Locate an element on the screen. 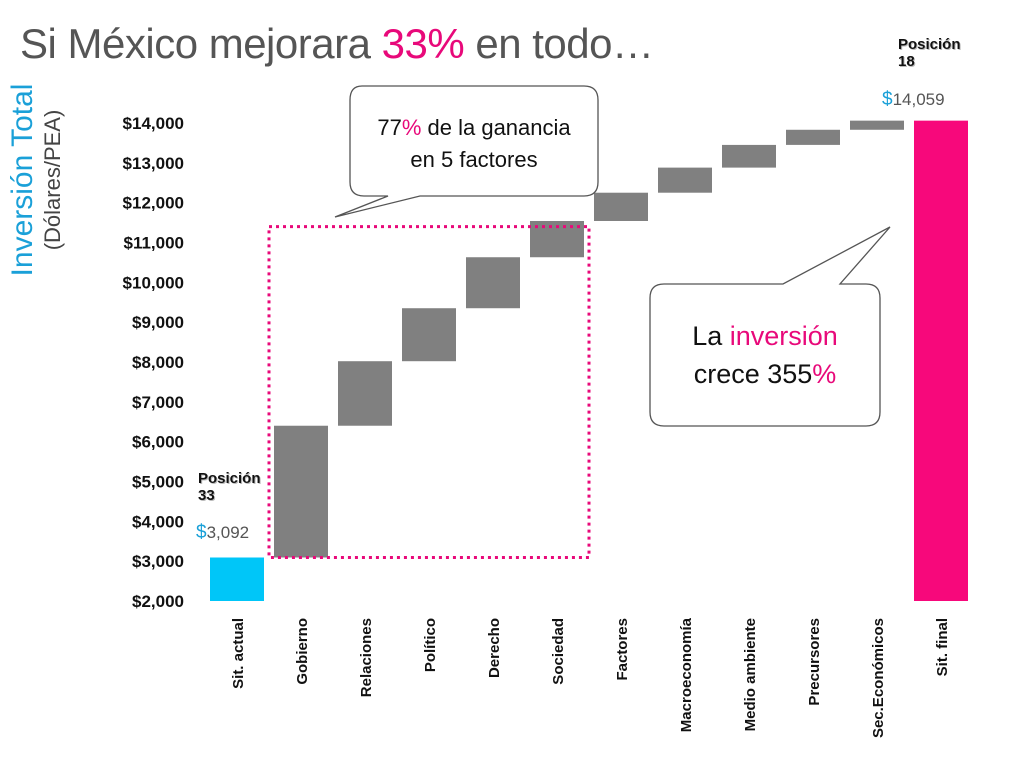 The width and height of the screenshot is (1024, 768). y-tick-label: $14,000 is located at coordinates (153, 123).